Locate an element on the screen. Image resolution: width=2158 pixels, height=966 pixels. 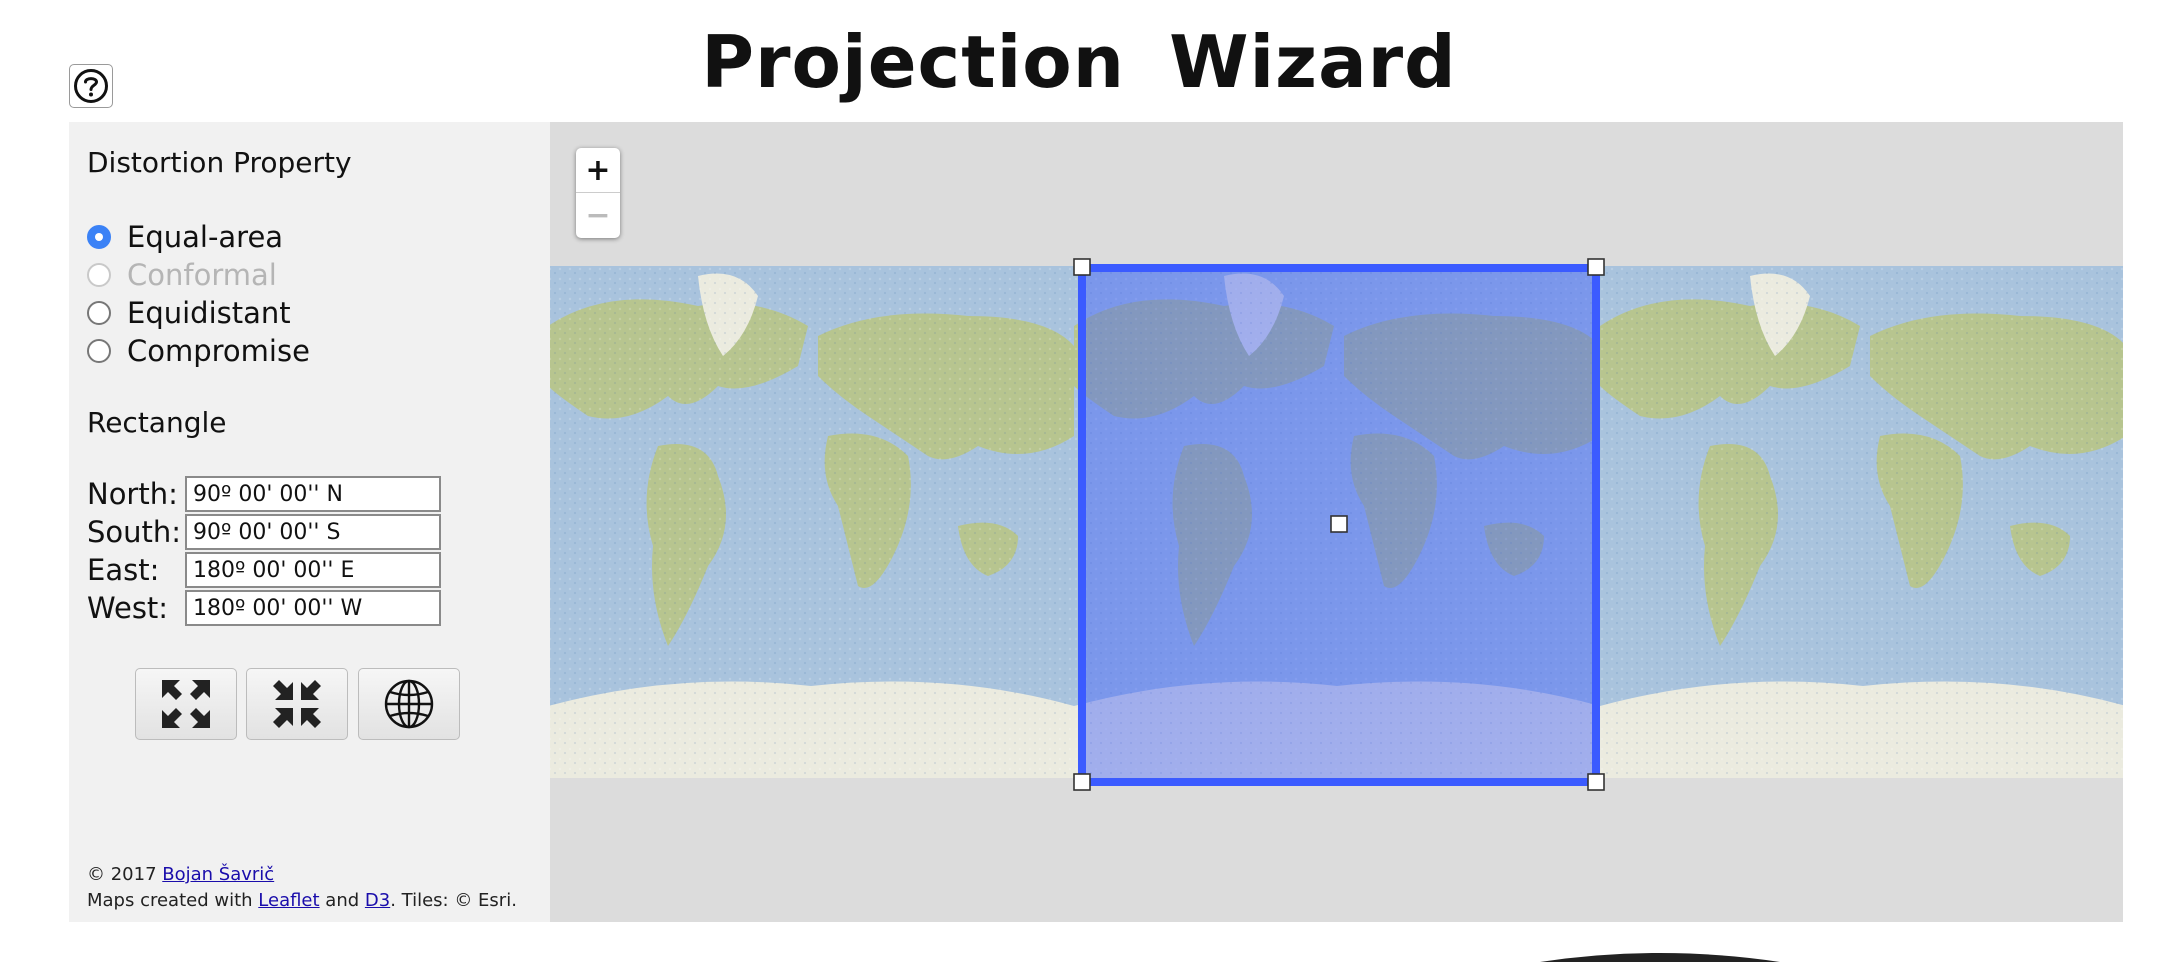
help-button is located at coordinates (91, 86).